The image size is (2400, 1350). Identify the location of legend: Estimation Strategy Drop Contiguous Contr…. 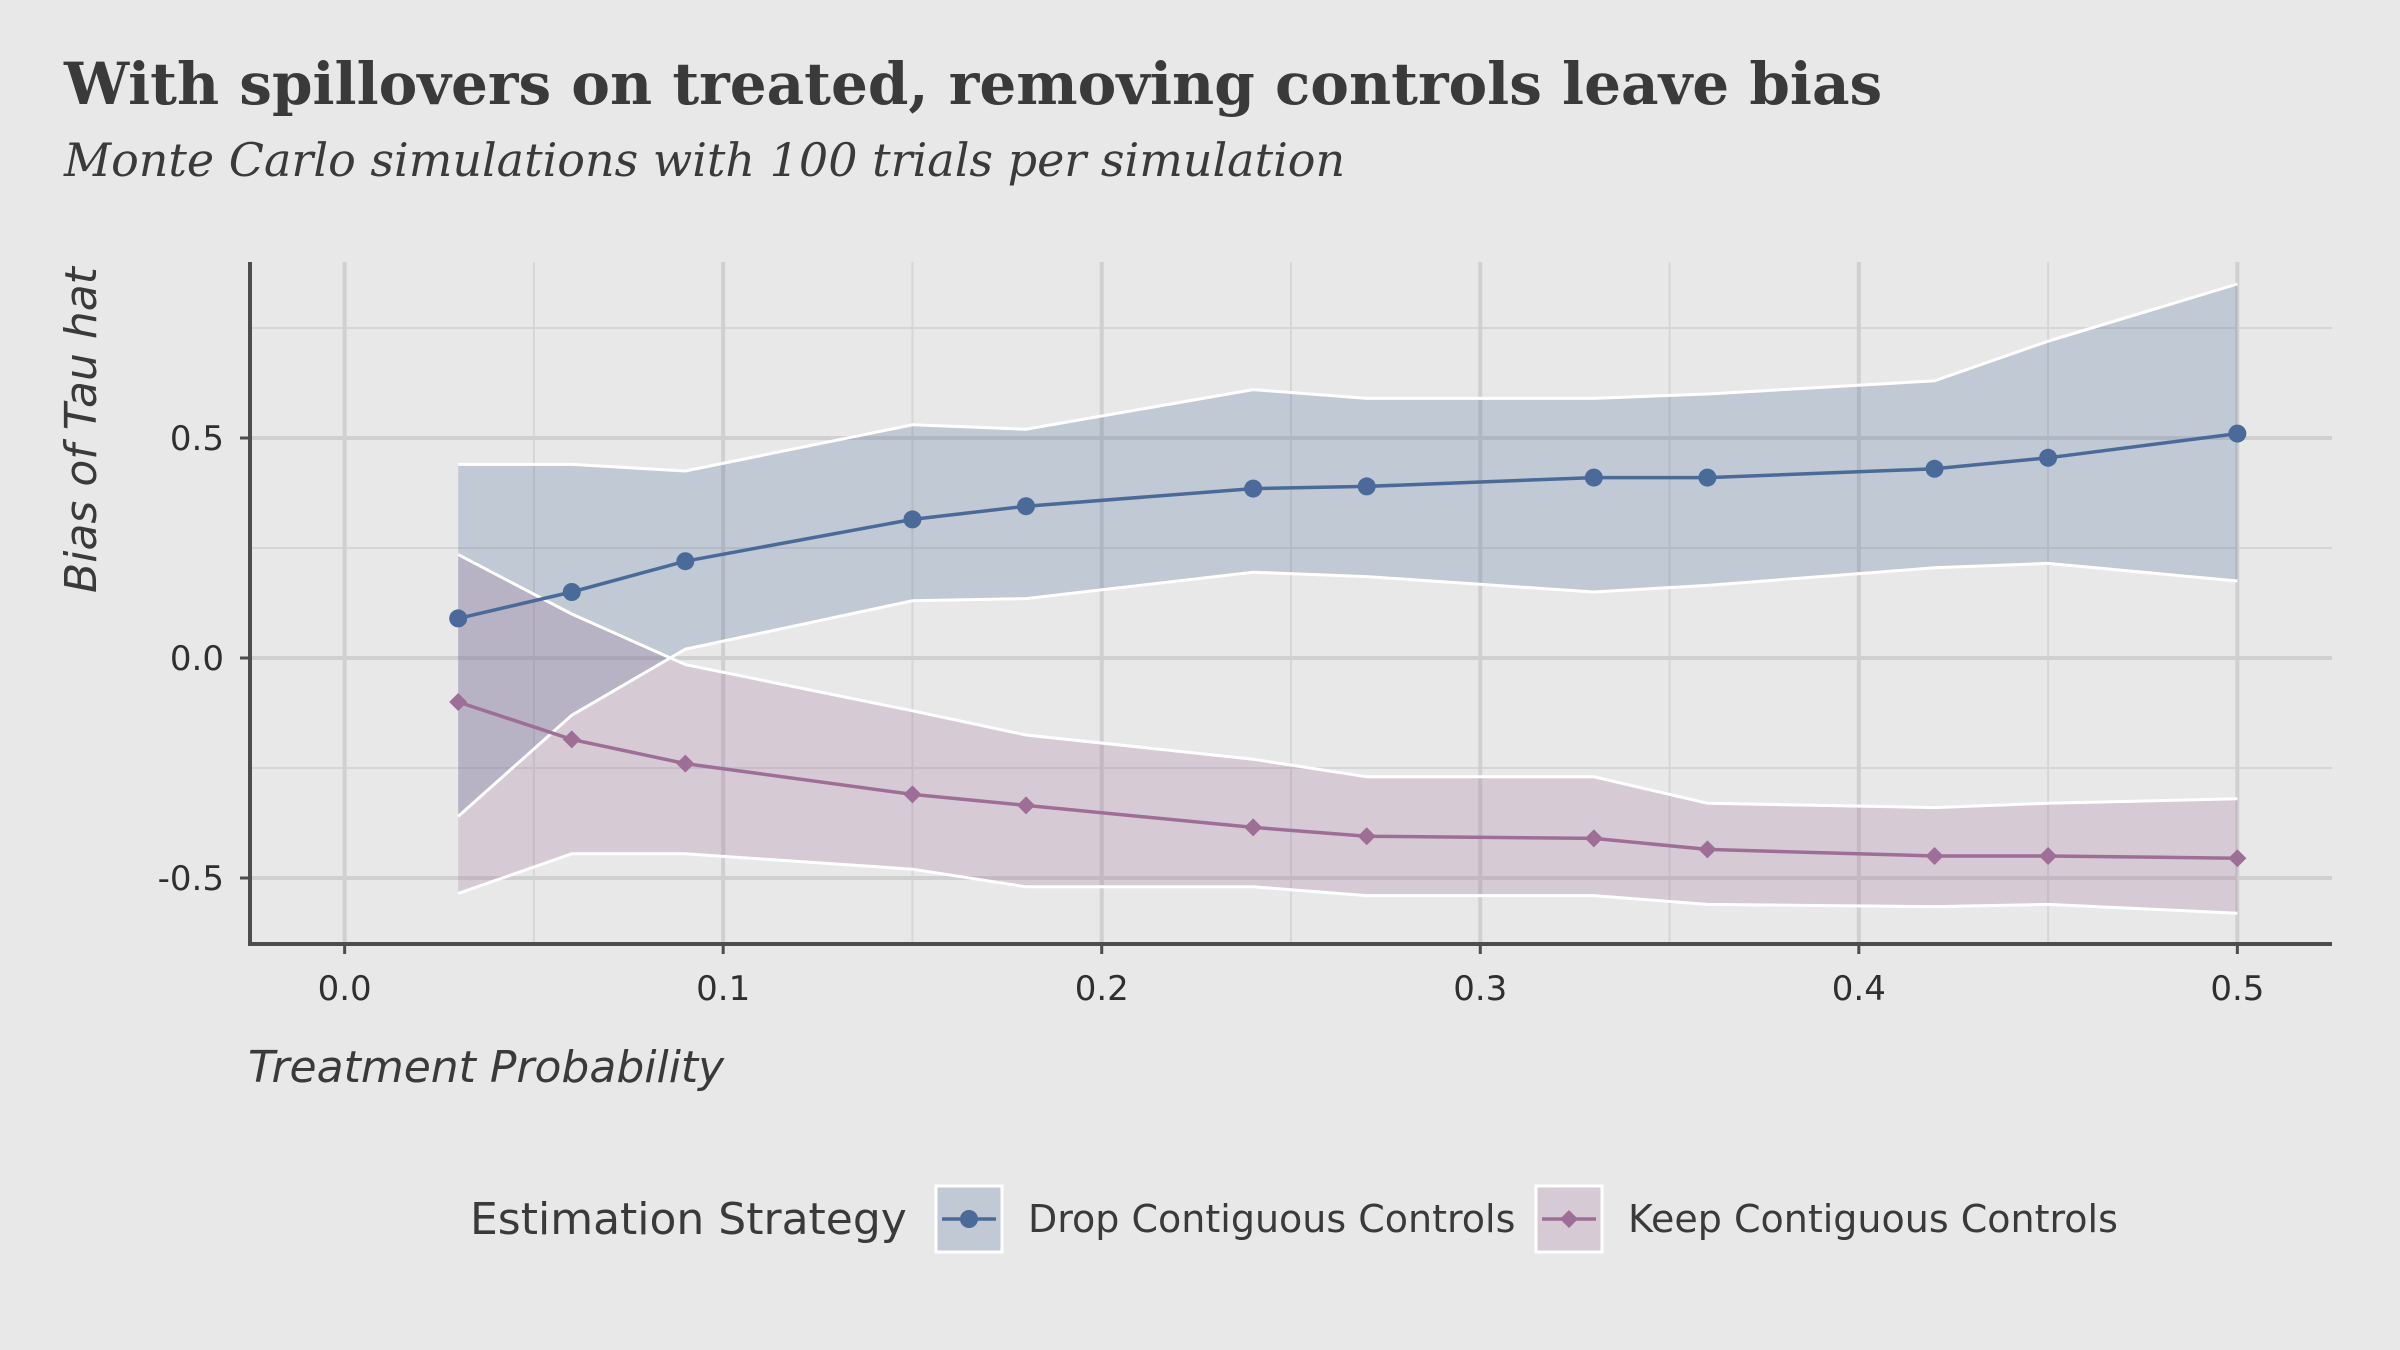
(1294, 1219).